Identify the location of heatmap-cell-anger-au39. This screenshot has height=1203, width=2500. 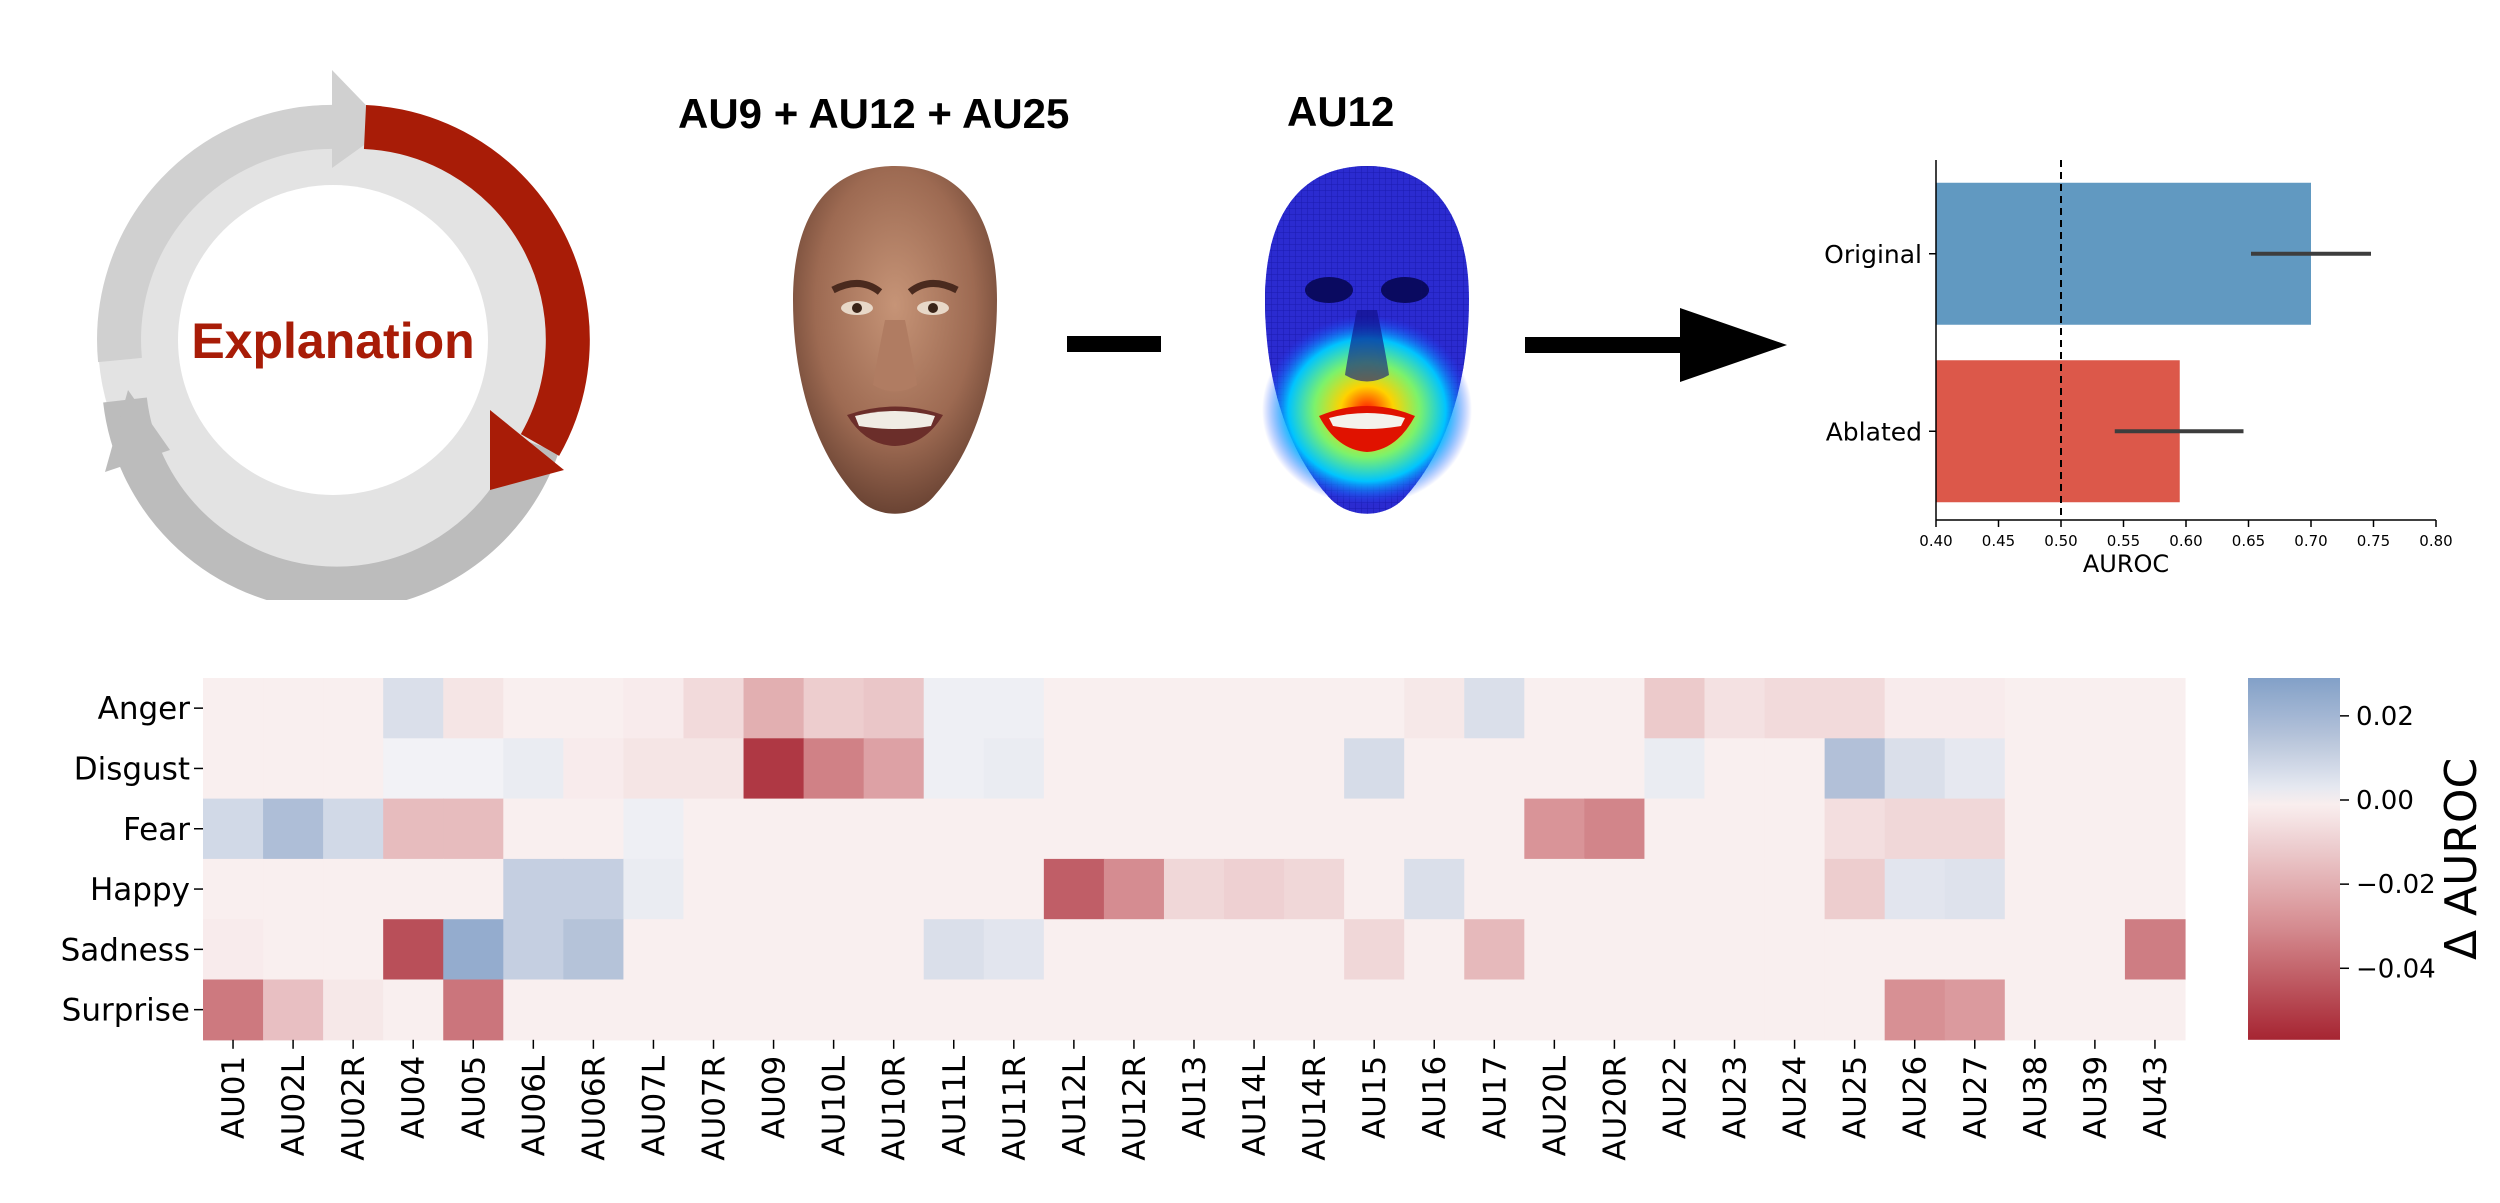
(2095, 708).